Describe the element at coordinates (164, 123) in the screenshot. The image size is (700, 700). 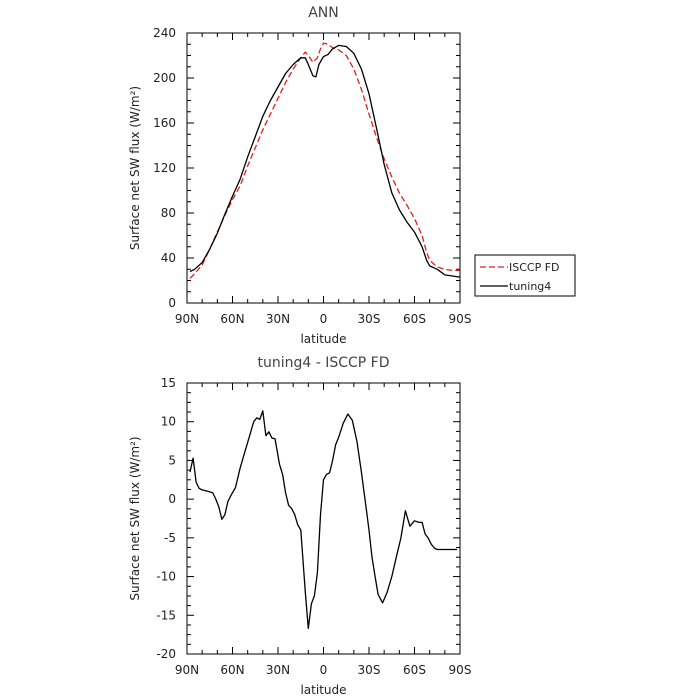
I see `y-tick-label: 160` at that location.